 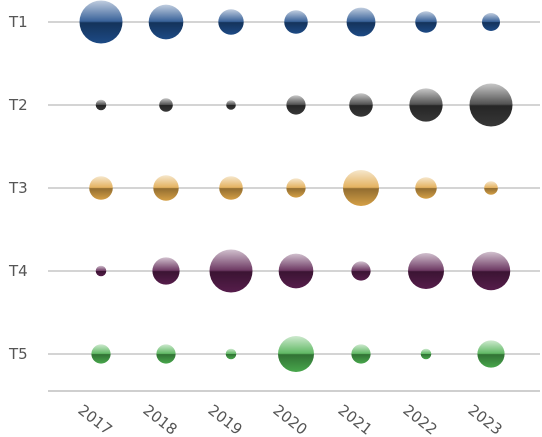 What do you see at coordinates (101, 188) in the screenshot?
I see `bubble-T3-2017` at bounding box center [101, 188].